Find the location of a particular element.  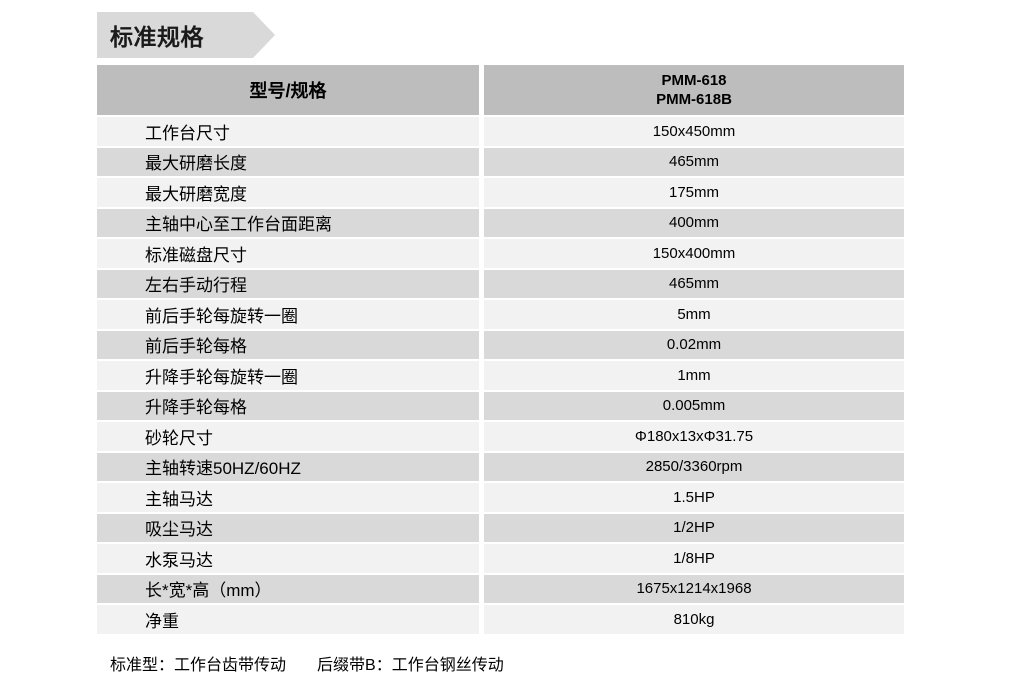

spec-label-cell: 主轴转速50HZ/60HZ is located at coordinates (288, 466).